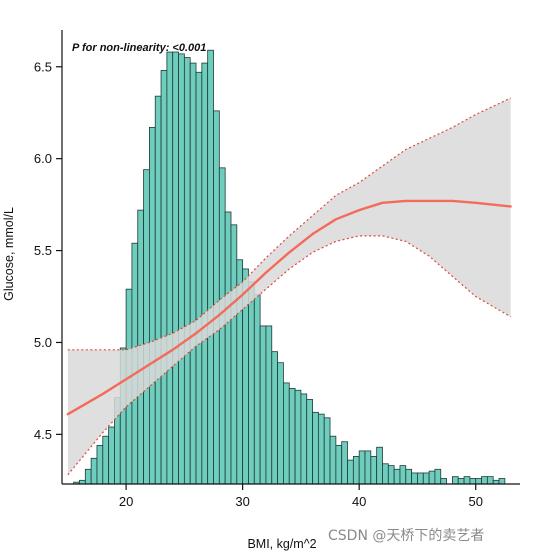 The height and width of the screenshot is (554, 554). Describe the element at coordinates (43, 66) in the screenshot. I see `y-tick-label: 6.5` at that location.